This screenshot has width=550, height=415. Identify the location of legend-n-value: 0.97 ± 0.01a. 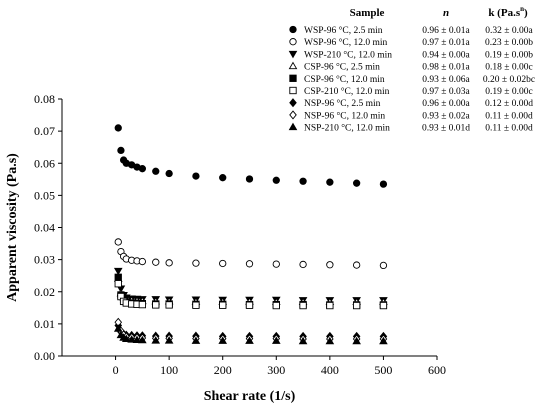
(446, 43).